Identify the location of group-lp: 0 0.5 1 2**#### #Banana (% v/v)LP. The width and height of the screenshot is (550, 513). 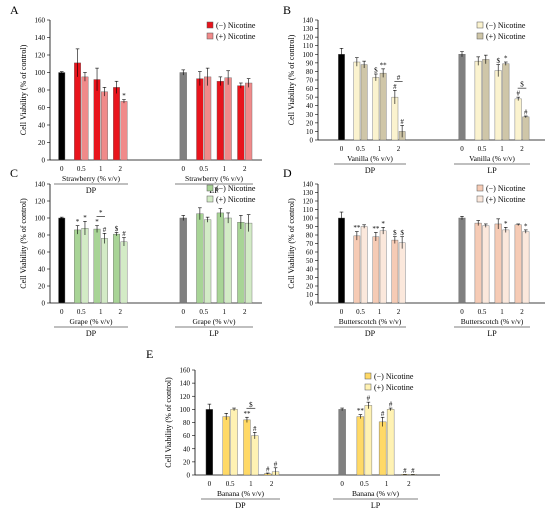
(375, 452).